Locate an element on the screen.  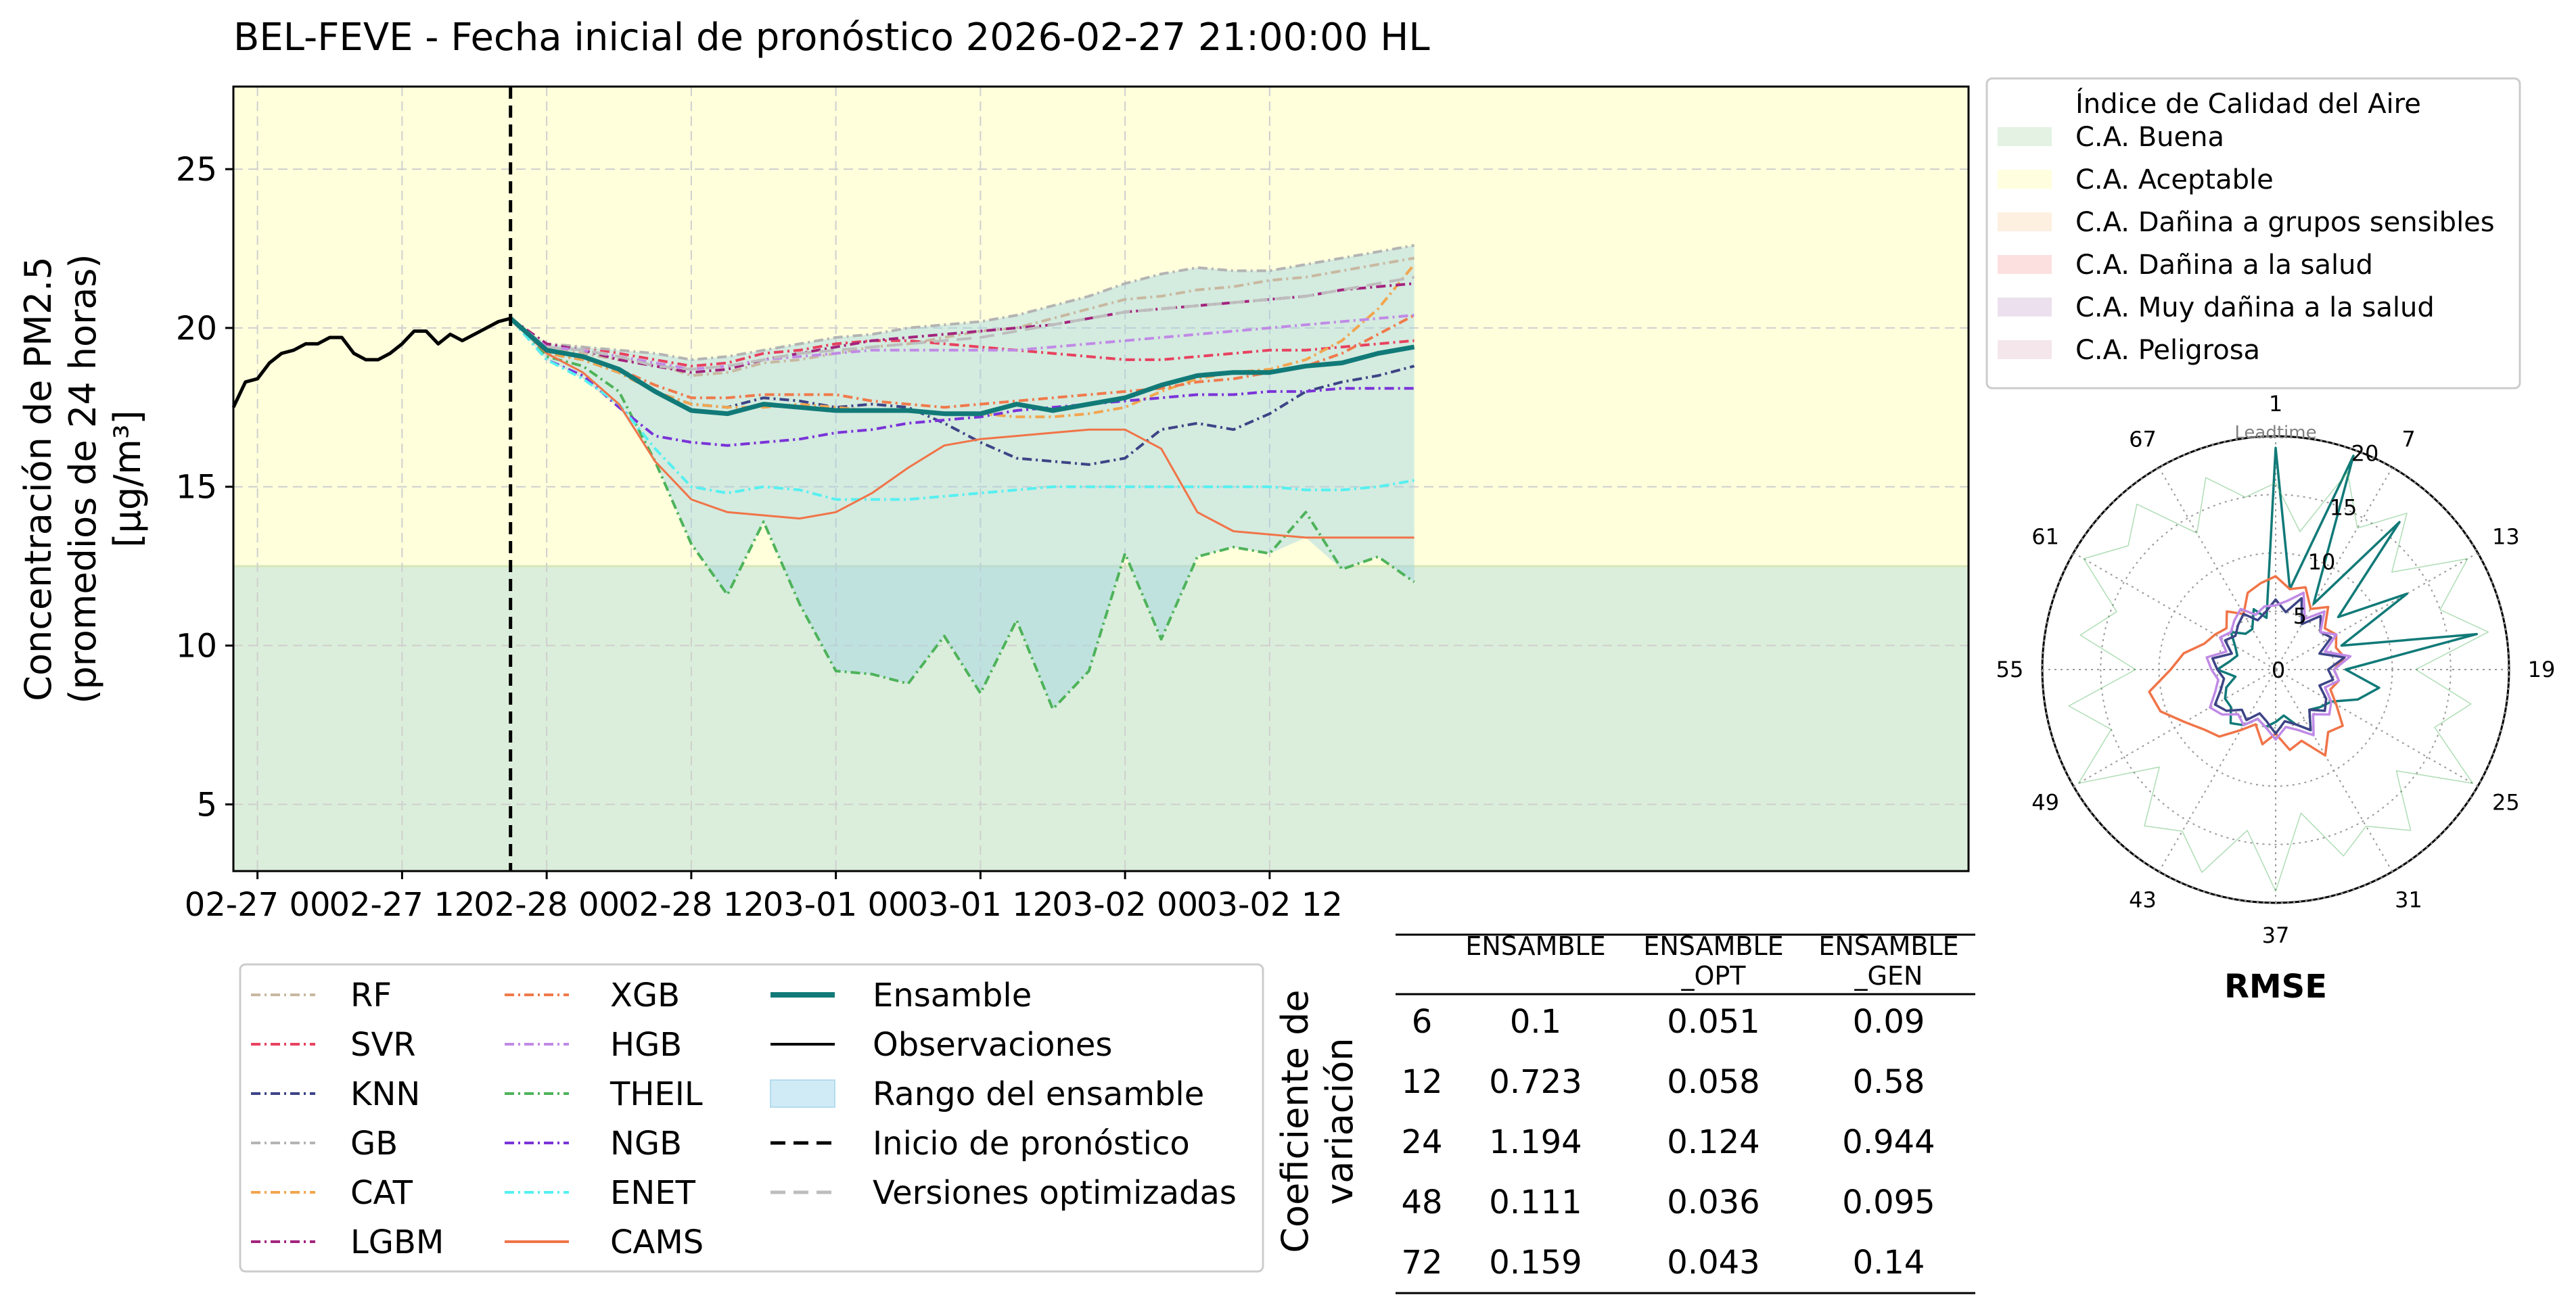
model-legend-label: NGB is located at coordinates (646, 1144).